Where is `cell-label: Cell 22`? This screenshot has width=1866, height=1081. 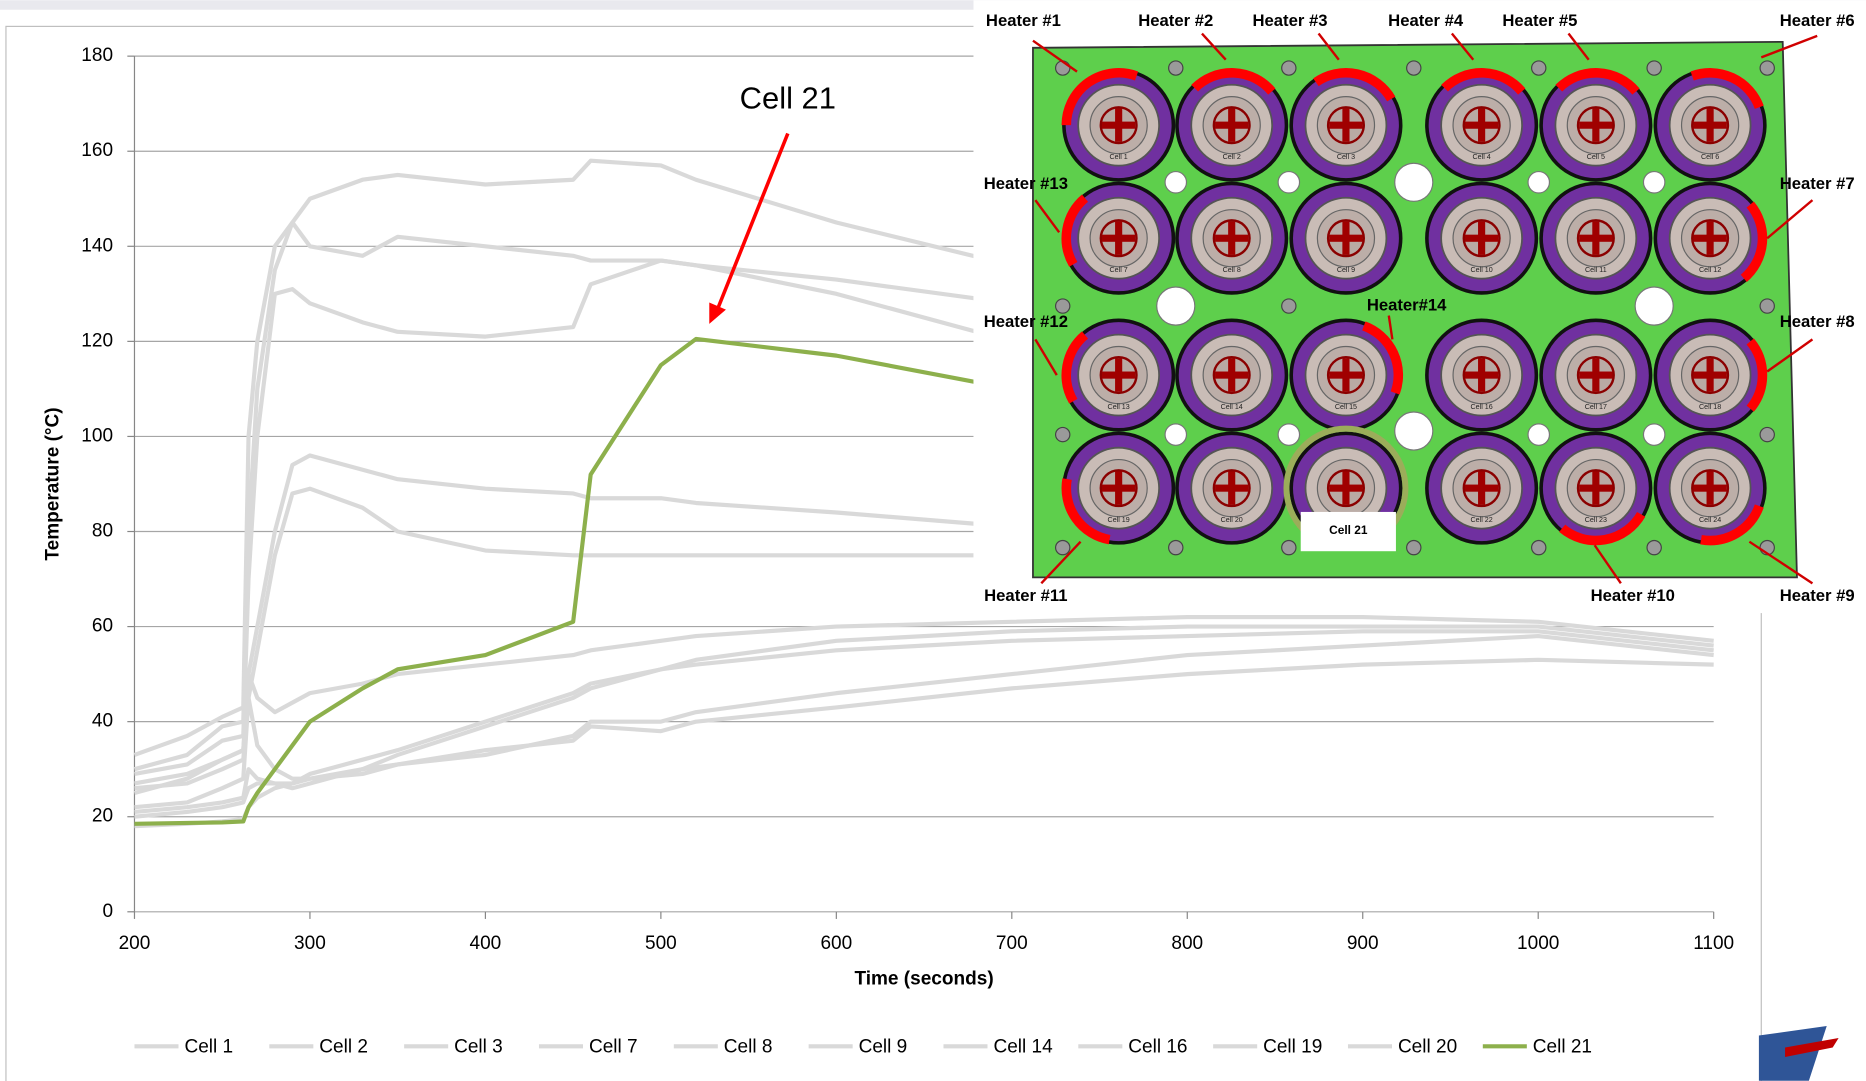 cell-label: Cell 22 is located at coordinates (1482, 520).